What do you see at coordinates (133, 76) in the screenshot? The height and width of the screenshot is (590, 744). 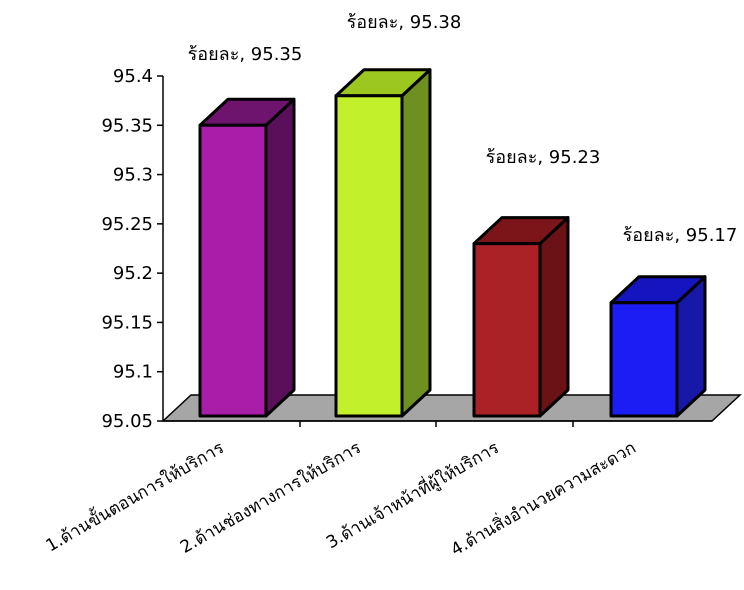 I see `y-tick-label: 95.4` at bounding box center [133, 76].